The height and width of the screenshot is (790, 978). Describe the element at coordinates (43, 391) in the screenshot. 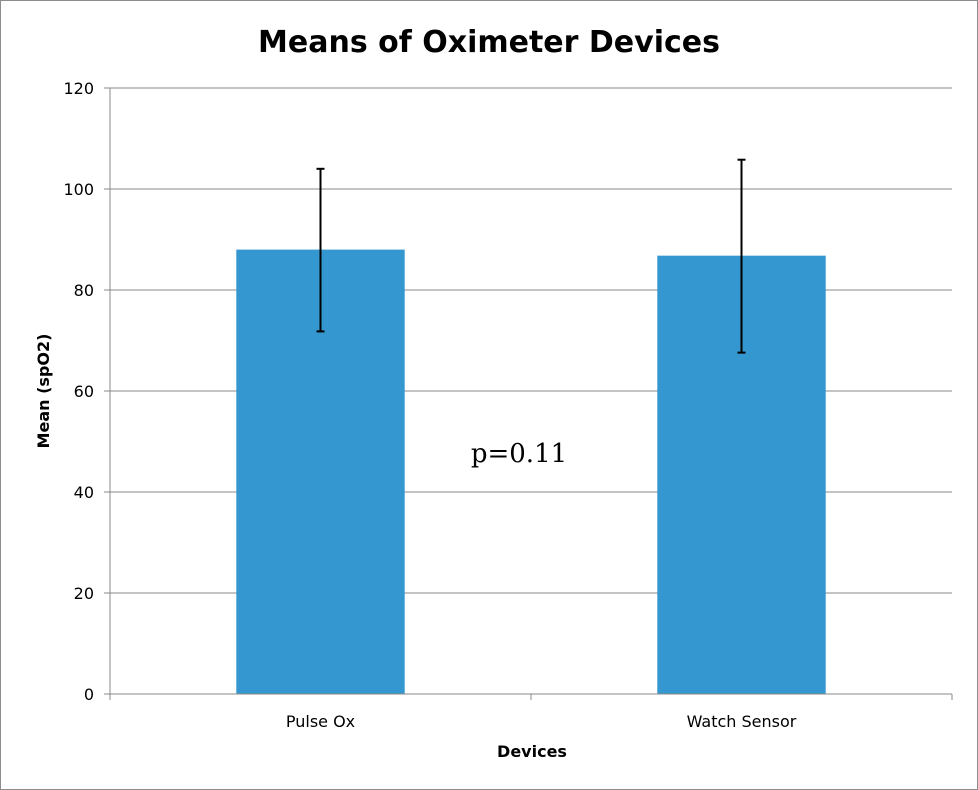

I see `y-axis-label: Mean (spO2)` at that location.